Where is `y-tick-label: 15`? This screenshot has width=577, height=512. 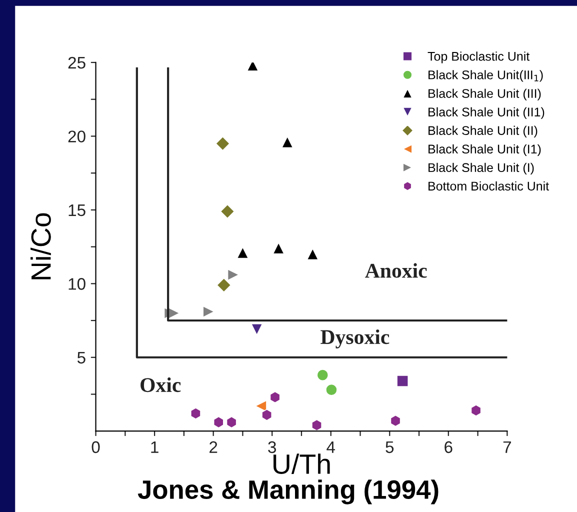 y-tick-label: 15 is located at coordinates (77, 210).